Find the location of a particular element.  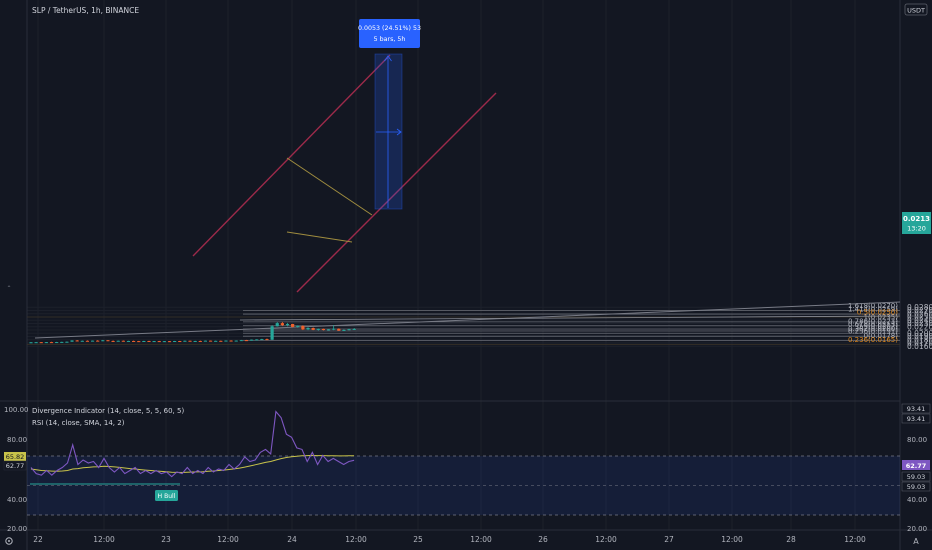

price-tick-label: 0.0260 is located at coordinates (919, 313).